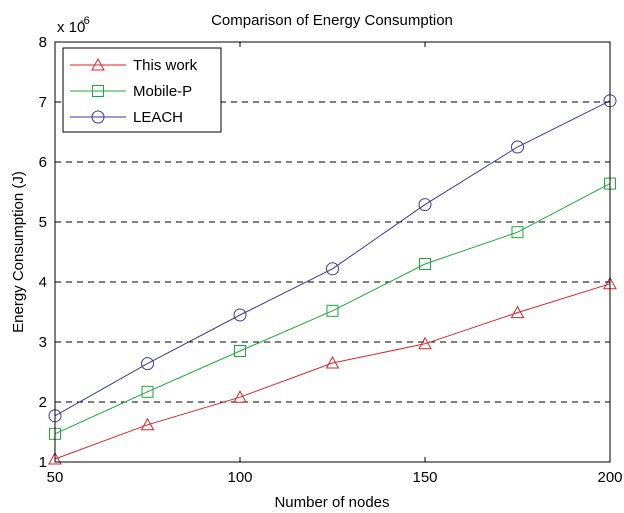 Image resolution: width=624 pixels, height=513 pixels. Describe the element at coordinates (165, 65) in the screenshot. I see `legend-label: This work` at that location.